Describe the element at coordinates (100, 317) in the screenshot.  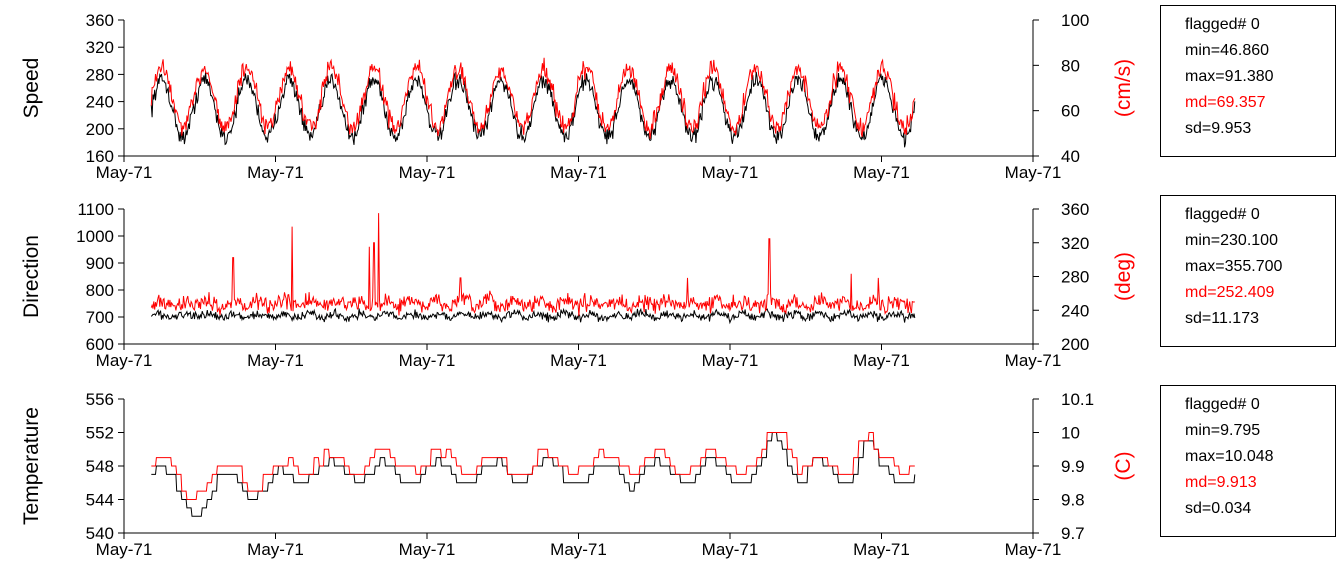
I see `y-tick-label: 700` at that location.